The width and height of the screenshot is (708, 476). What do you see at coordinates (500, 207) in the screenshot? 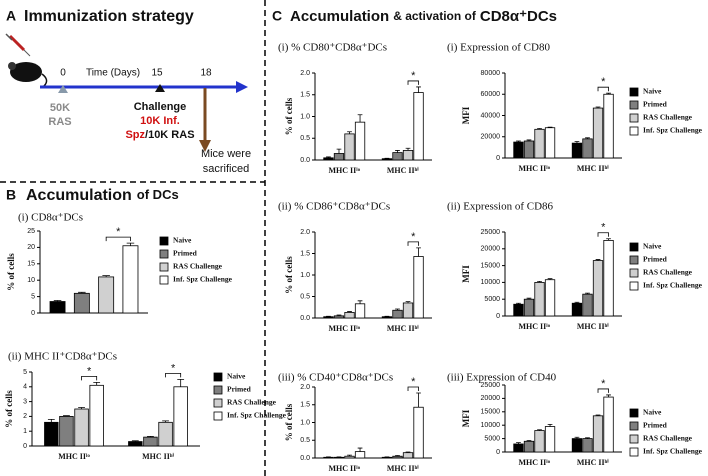
I see `chart-title: (ii) Expression of CD86` at bounding box center [500, 207].